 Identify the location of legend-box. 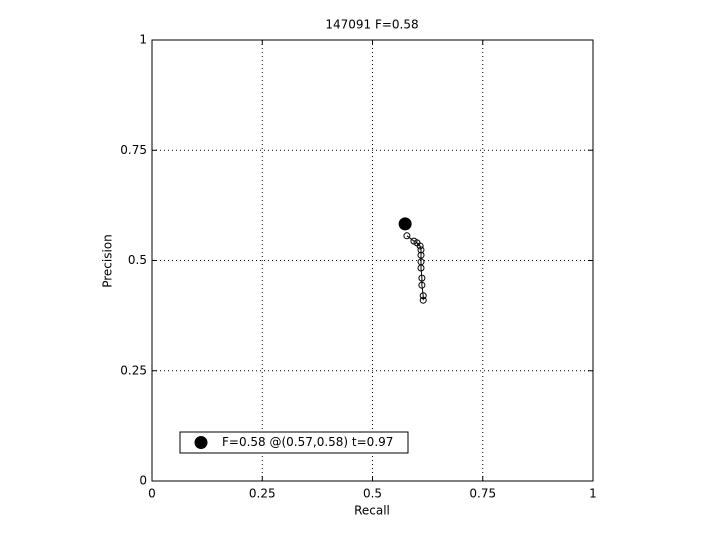
(294, 442).